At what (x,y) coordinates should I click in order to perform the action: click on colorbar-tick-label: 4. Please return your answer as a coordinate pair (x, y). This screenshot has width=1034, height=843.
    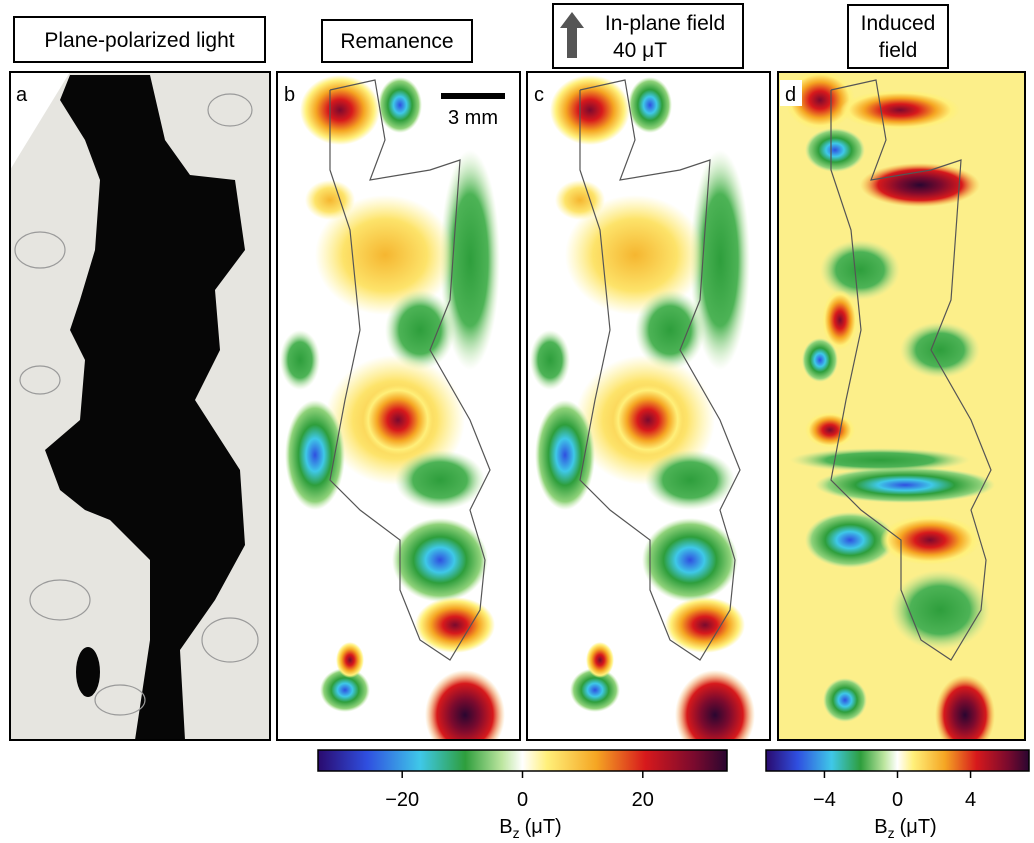
    Looking at the image, I should click on (970, 800).